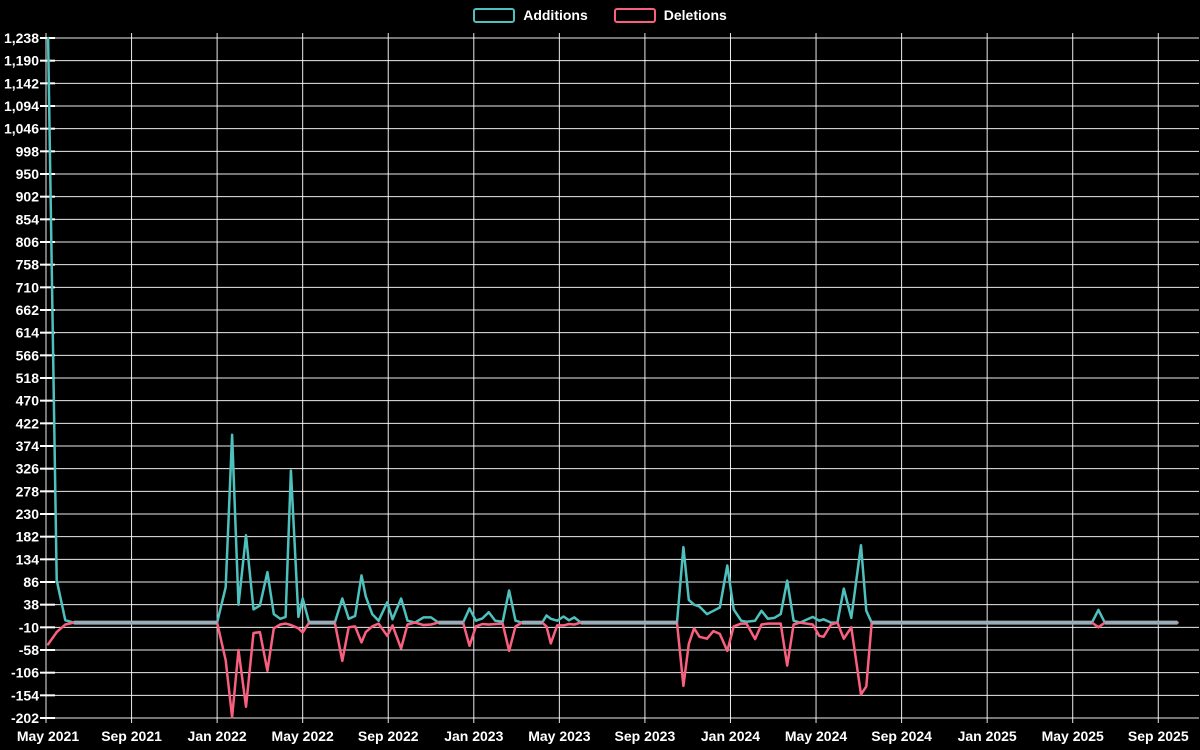 Image resolution: width=1200 pixels, height=750 pixels. What do you see at coordinates (28, 537) in the screenshot?
I see `y-tick-label: 182` at bounding box center [28, 537].